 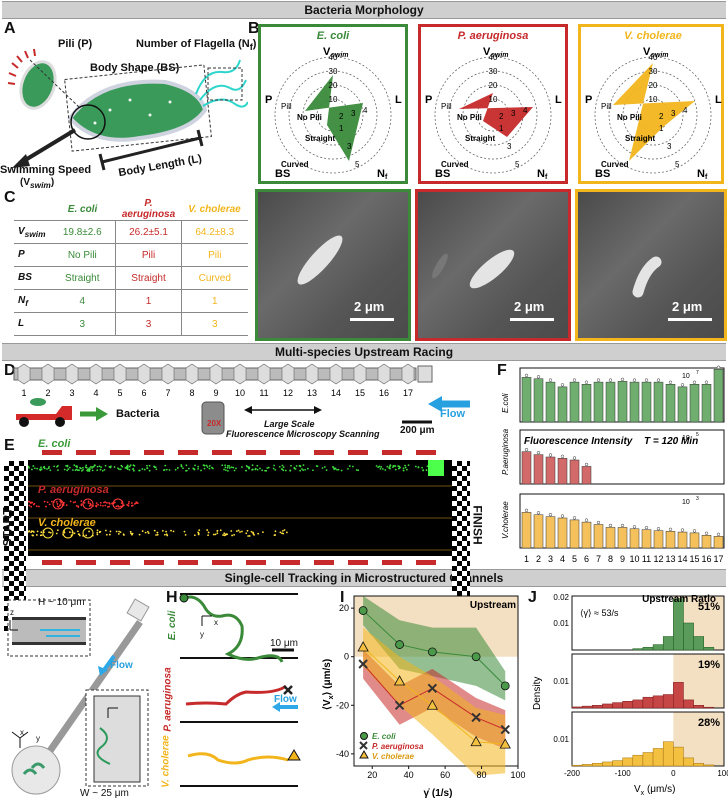 I want to click on fluorescence-title: Fluorescence Intensity, so click(x=578, y=441).